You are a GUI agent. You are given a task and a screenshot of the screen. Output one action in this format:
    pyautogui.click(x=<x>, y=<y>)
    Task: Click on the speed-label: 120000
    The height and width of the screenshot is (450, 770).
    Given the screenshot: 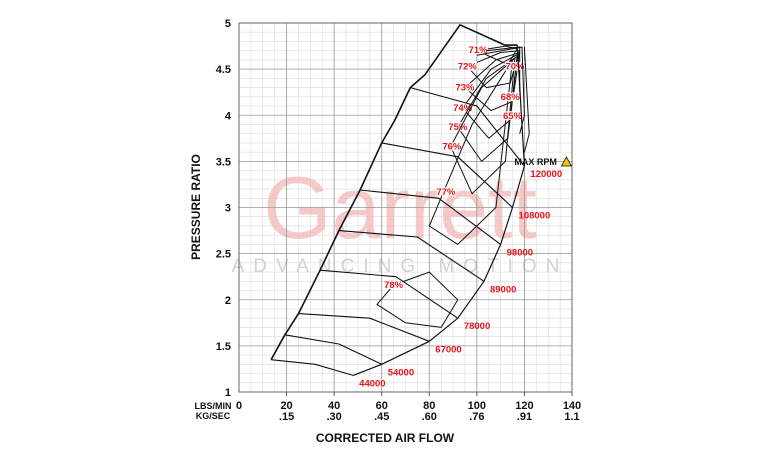 What is the action you would take?
    pyautogui.click(x=546, y=174)
    